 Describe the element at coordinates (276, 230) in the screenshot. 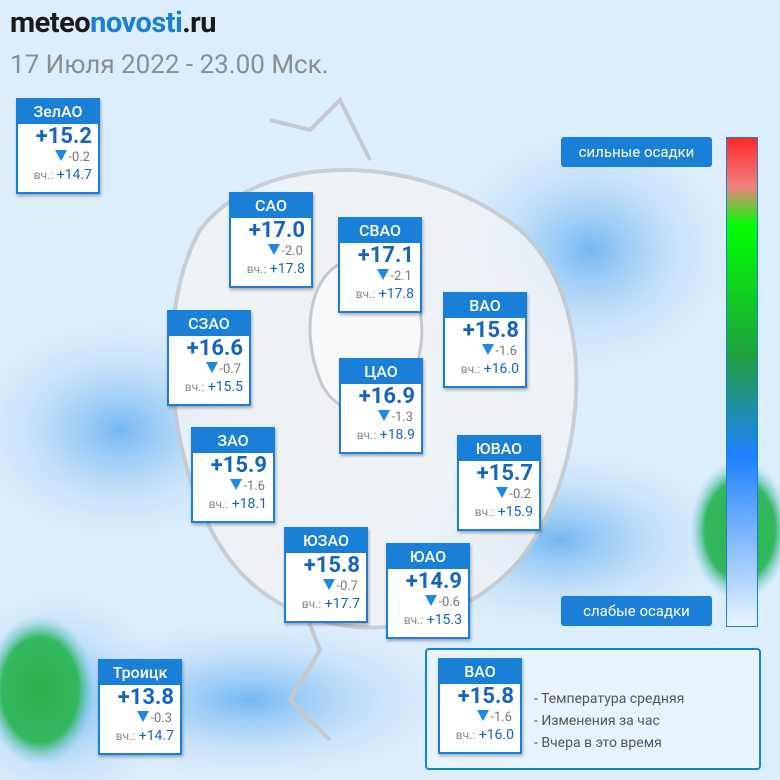

I see `temperature: +17.0` at that location.